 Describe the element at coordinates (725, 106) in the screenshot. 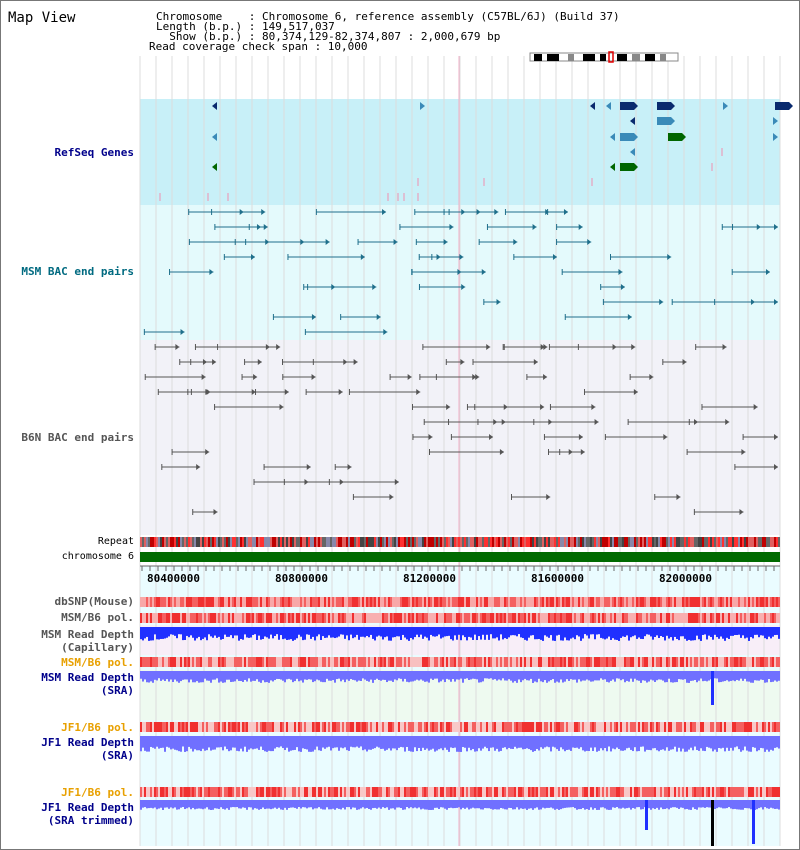

I see `gene-arrow` at that location.